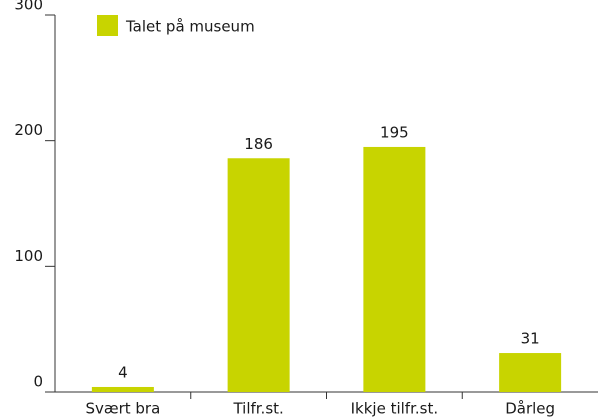 This screenshot has height=420, width=598. Describe the element at coordinates (258, 144) in the screenshot. I see `data-label: 186` at that location.